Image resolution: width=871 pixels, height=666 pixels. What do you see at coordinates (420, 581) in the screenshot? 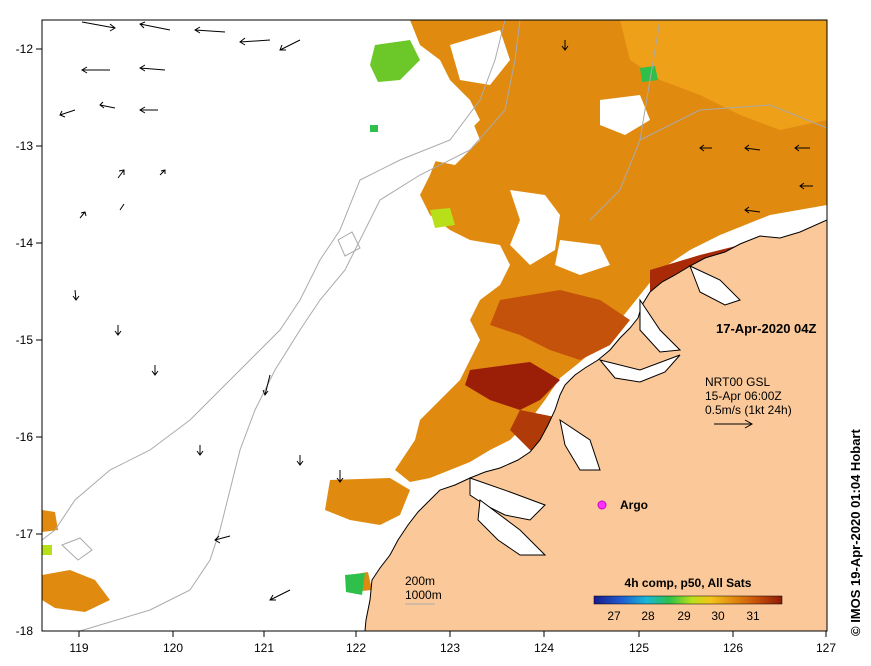
I see `isobath-label-200m: 200m` at bounding box center [420, 581].